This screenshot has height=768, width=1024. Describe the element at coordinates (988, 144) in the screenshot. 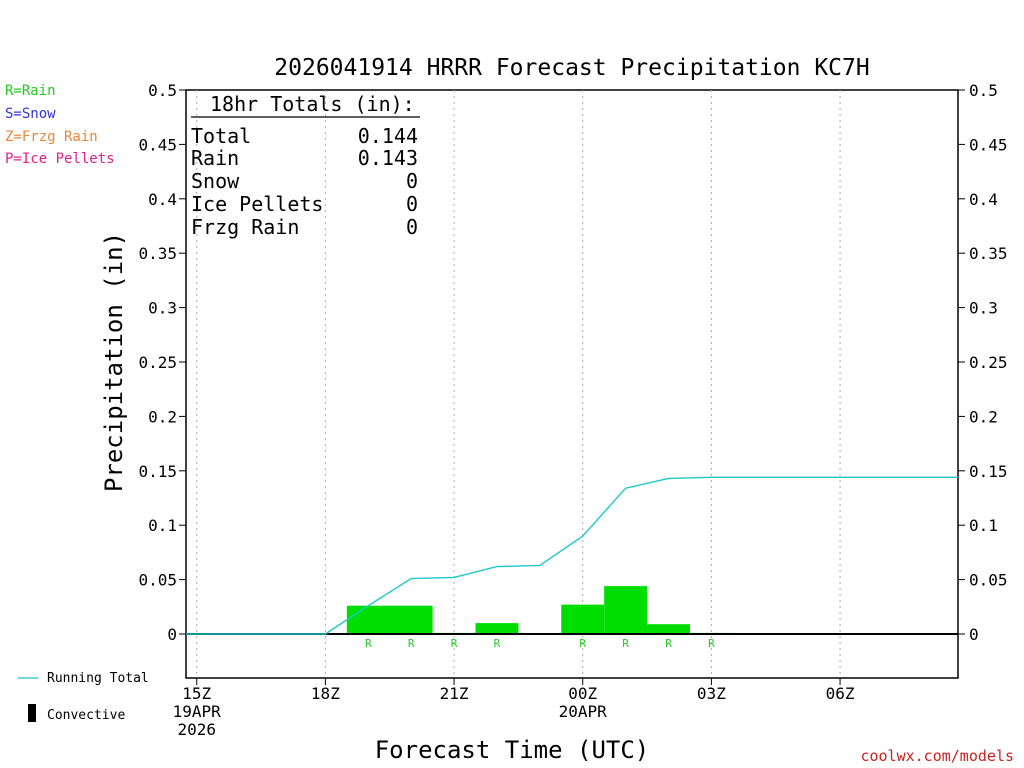

I see `y-tick-label-right: 0.45` at that location.